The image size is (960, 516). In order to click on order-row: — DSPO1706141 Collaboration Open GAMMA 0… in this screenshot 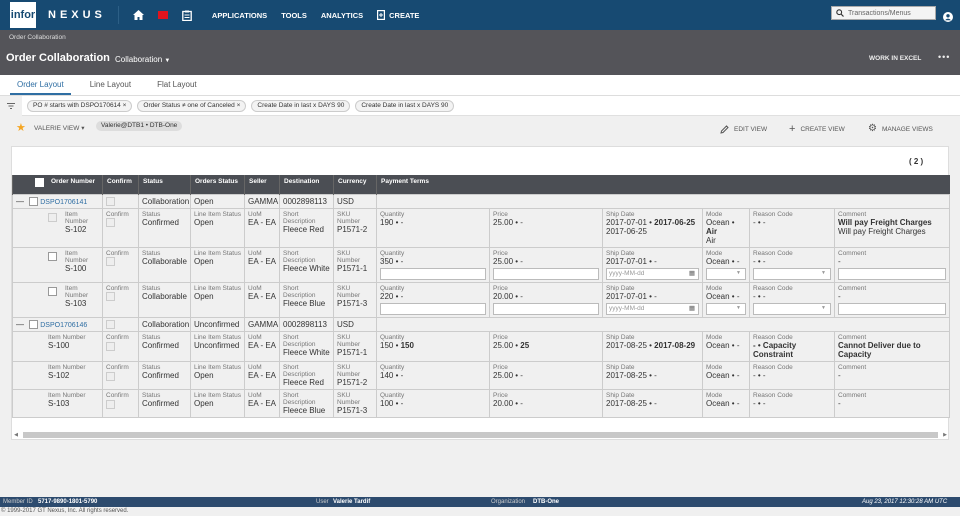, I will do `click(481, 201)`.